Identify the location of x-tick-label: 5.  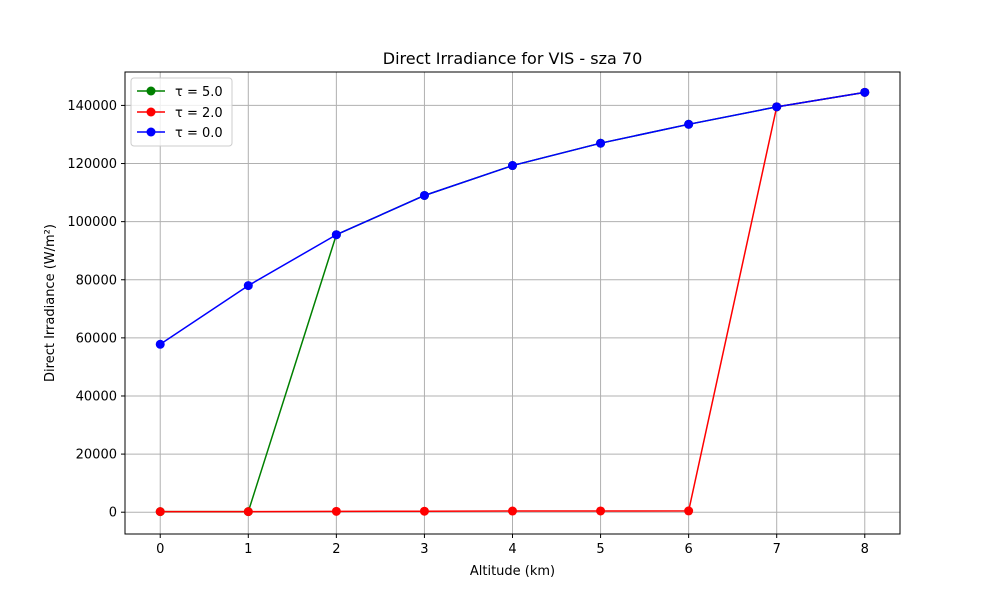
(600, 549).